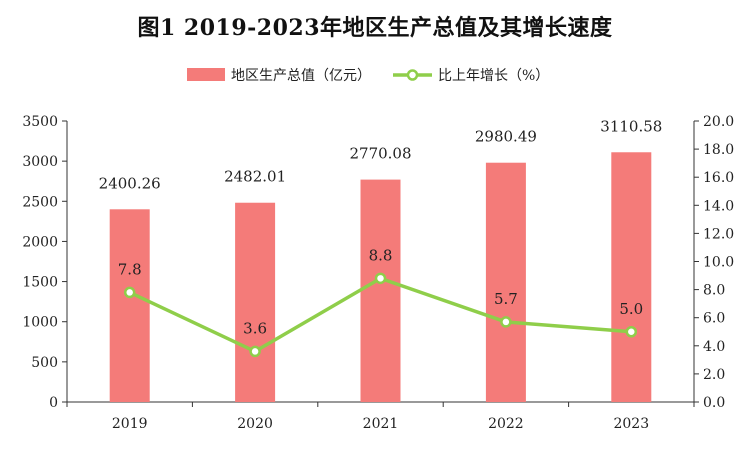 This screenshot has width=750, height=465. What do you see at coordinates (718, 150) in the screenshot?
I see `right-tick-label: 18.0` at bounding box center [718, 150].